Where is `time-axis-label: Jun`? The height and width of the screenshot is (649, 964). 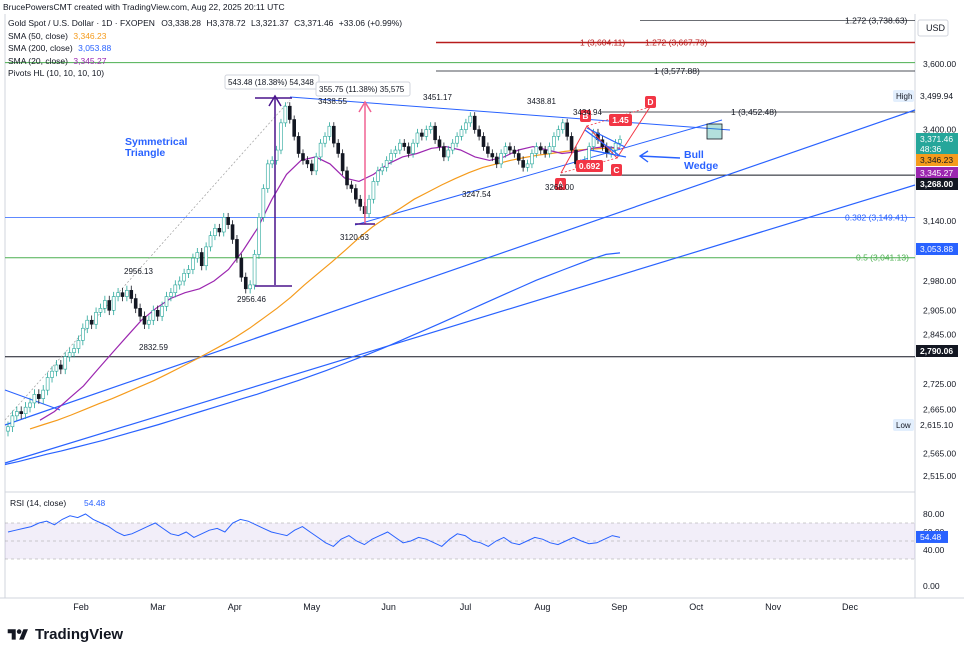 time-axis-label: Jun is located at coordinates (388, 607).